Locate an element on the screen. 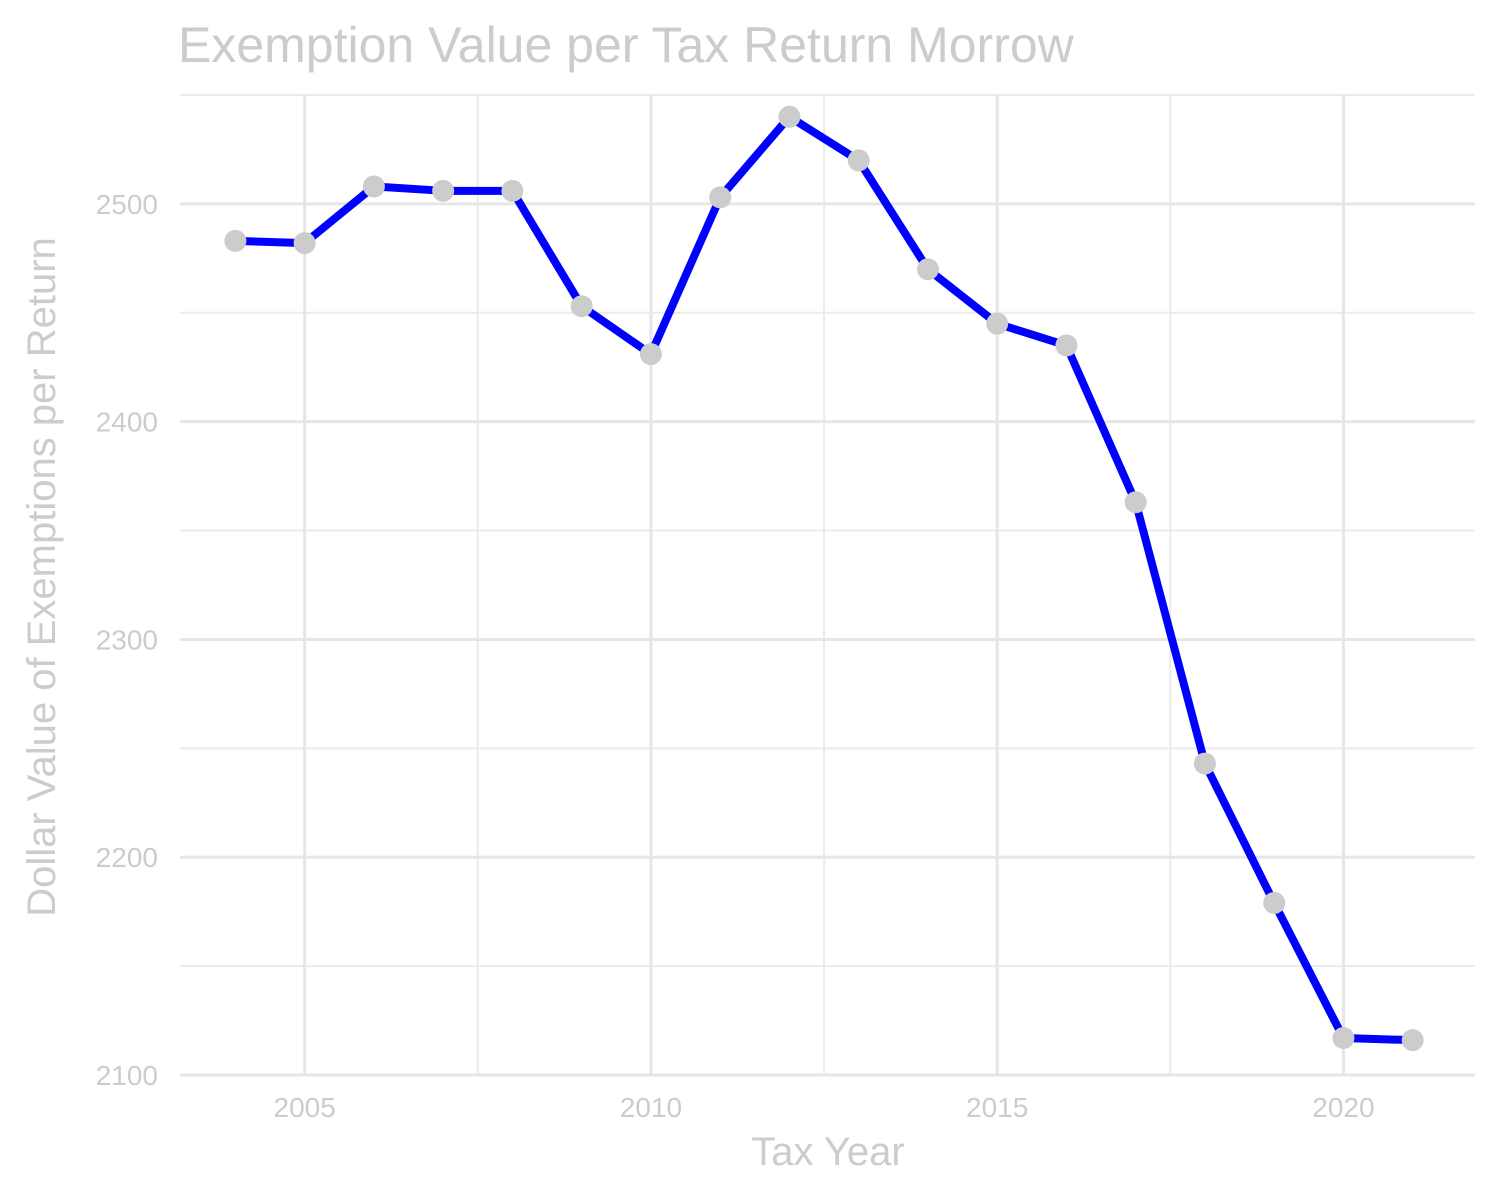  x-tick-label: 2015 is located at coordinates (997, 1107).